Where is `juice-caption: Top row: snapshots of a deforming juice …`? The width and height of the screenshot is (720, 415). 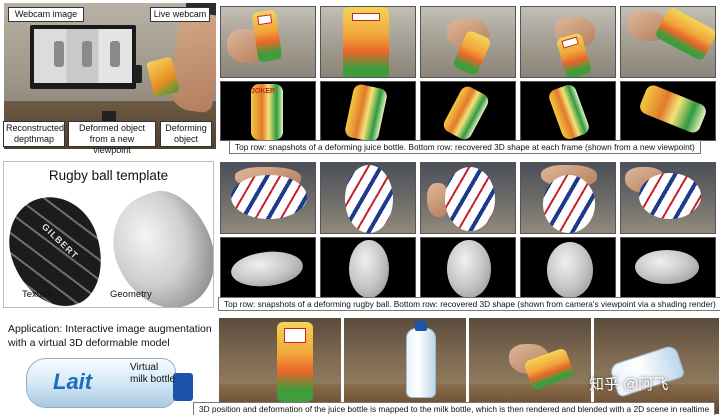
juice-caption: Top row: snapshots of a deforming juice … is located at coordinates (465, 147).